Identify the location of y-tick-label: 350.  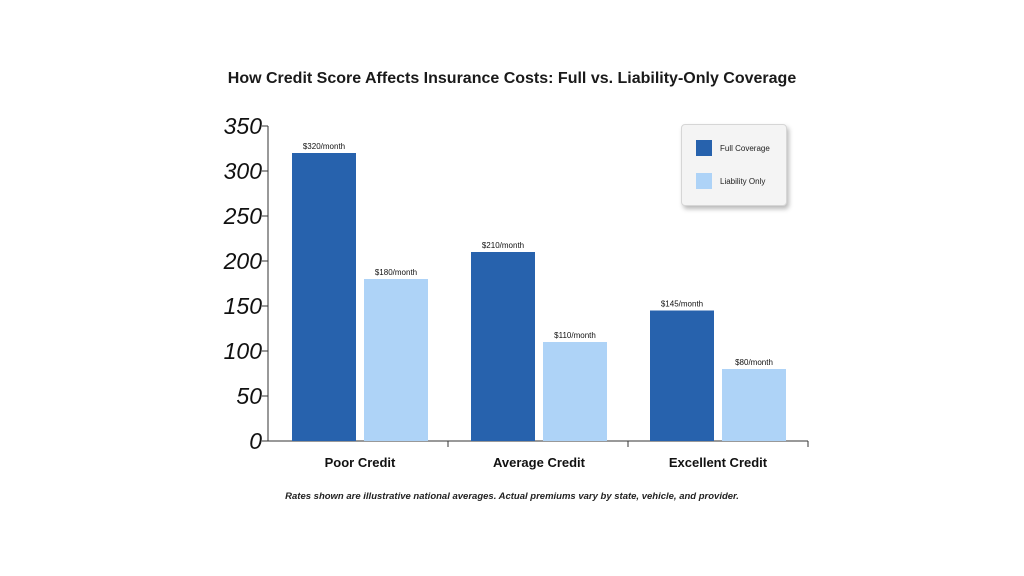
(243, 126).